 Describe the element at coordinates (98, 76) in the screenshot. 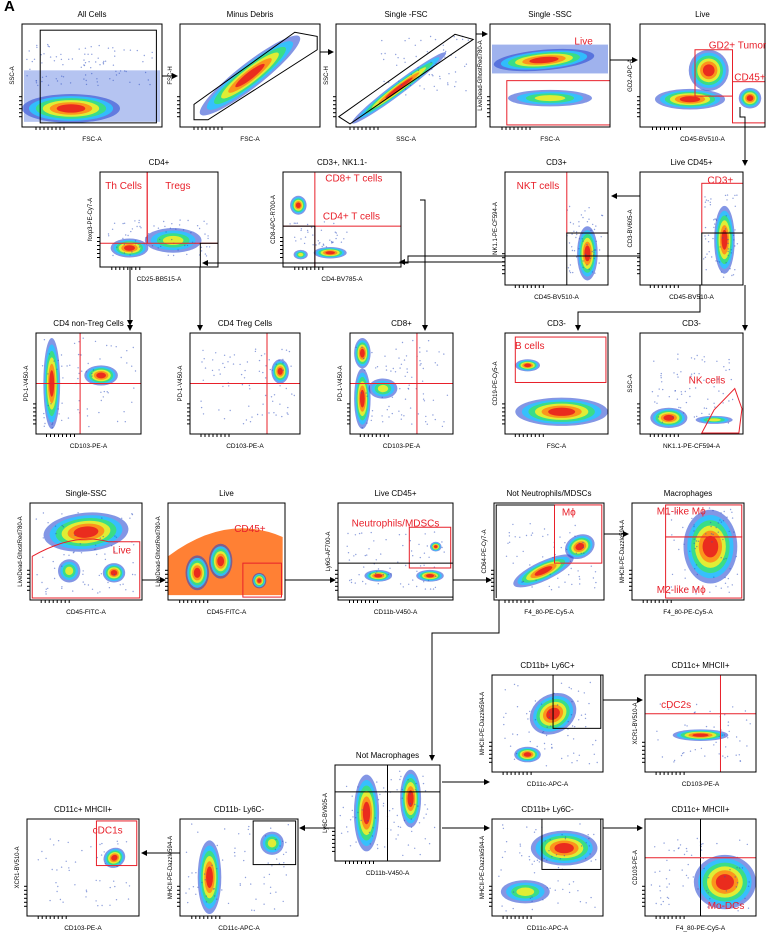

I see `gate` at that location.